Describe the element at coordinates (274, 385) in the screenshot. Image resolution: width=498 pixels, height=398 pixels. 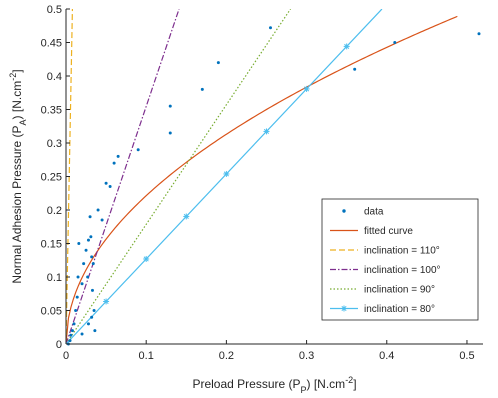
I see `x-axis-label: Preload Pressure (PP) [N.cm-2]` at that location.